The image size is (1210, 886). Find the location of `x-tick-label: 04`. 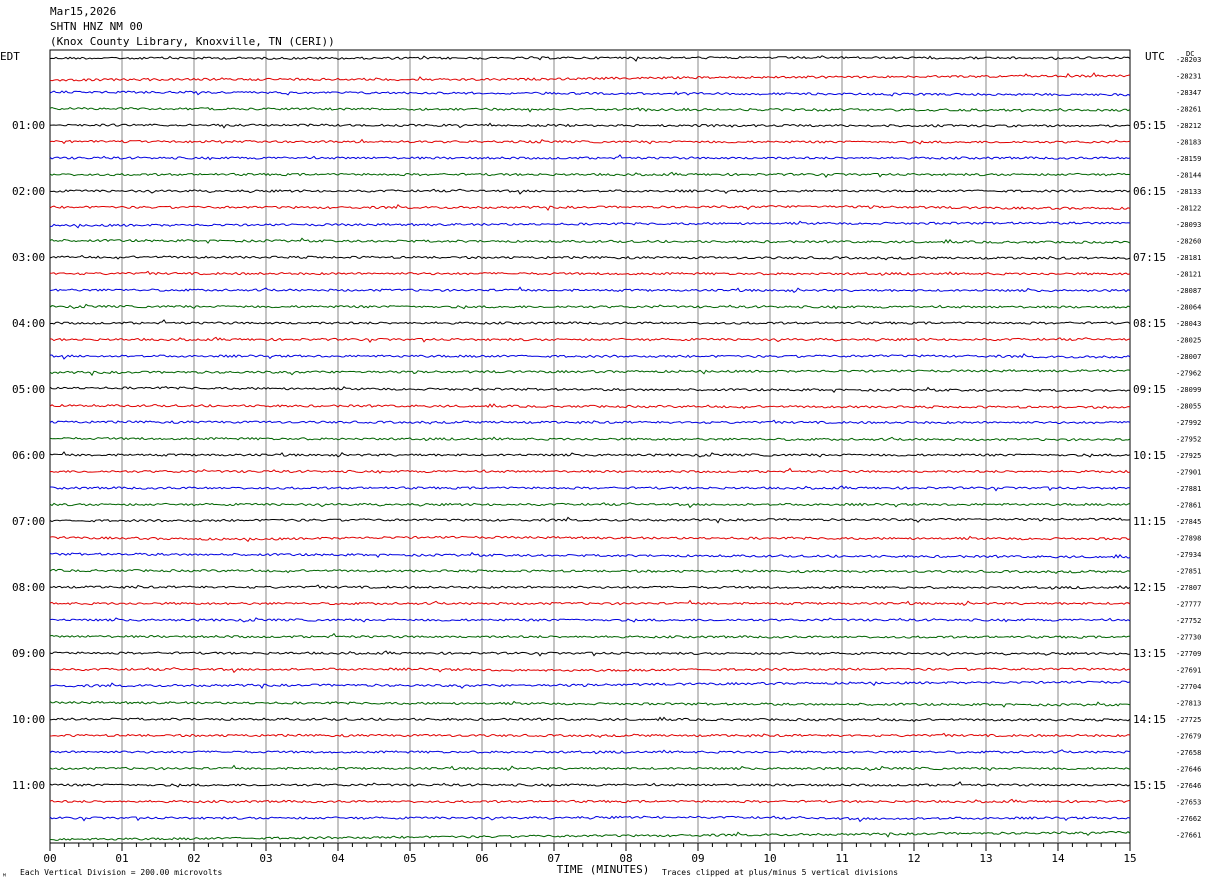

x-tick-label: 04 is located at coordinates (338, 858).